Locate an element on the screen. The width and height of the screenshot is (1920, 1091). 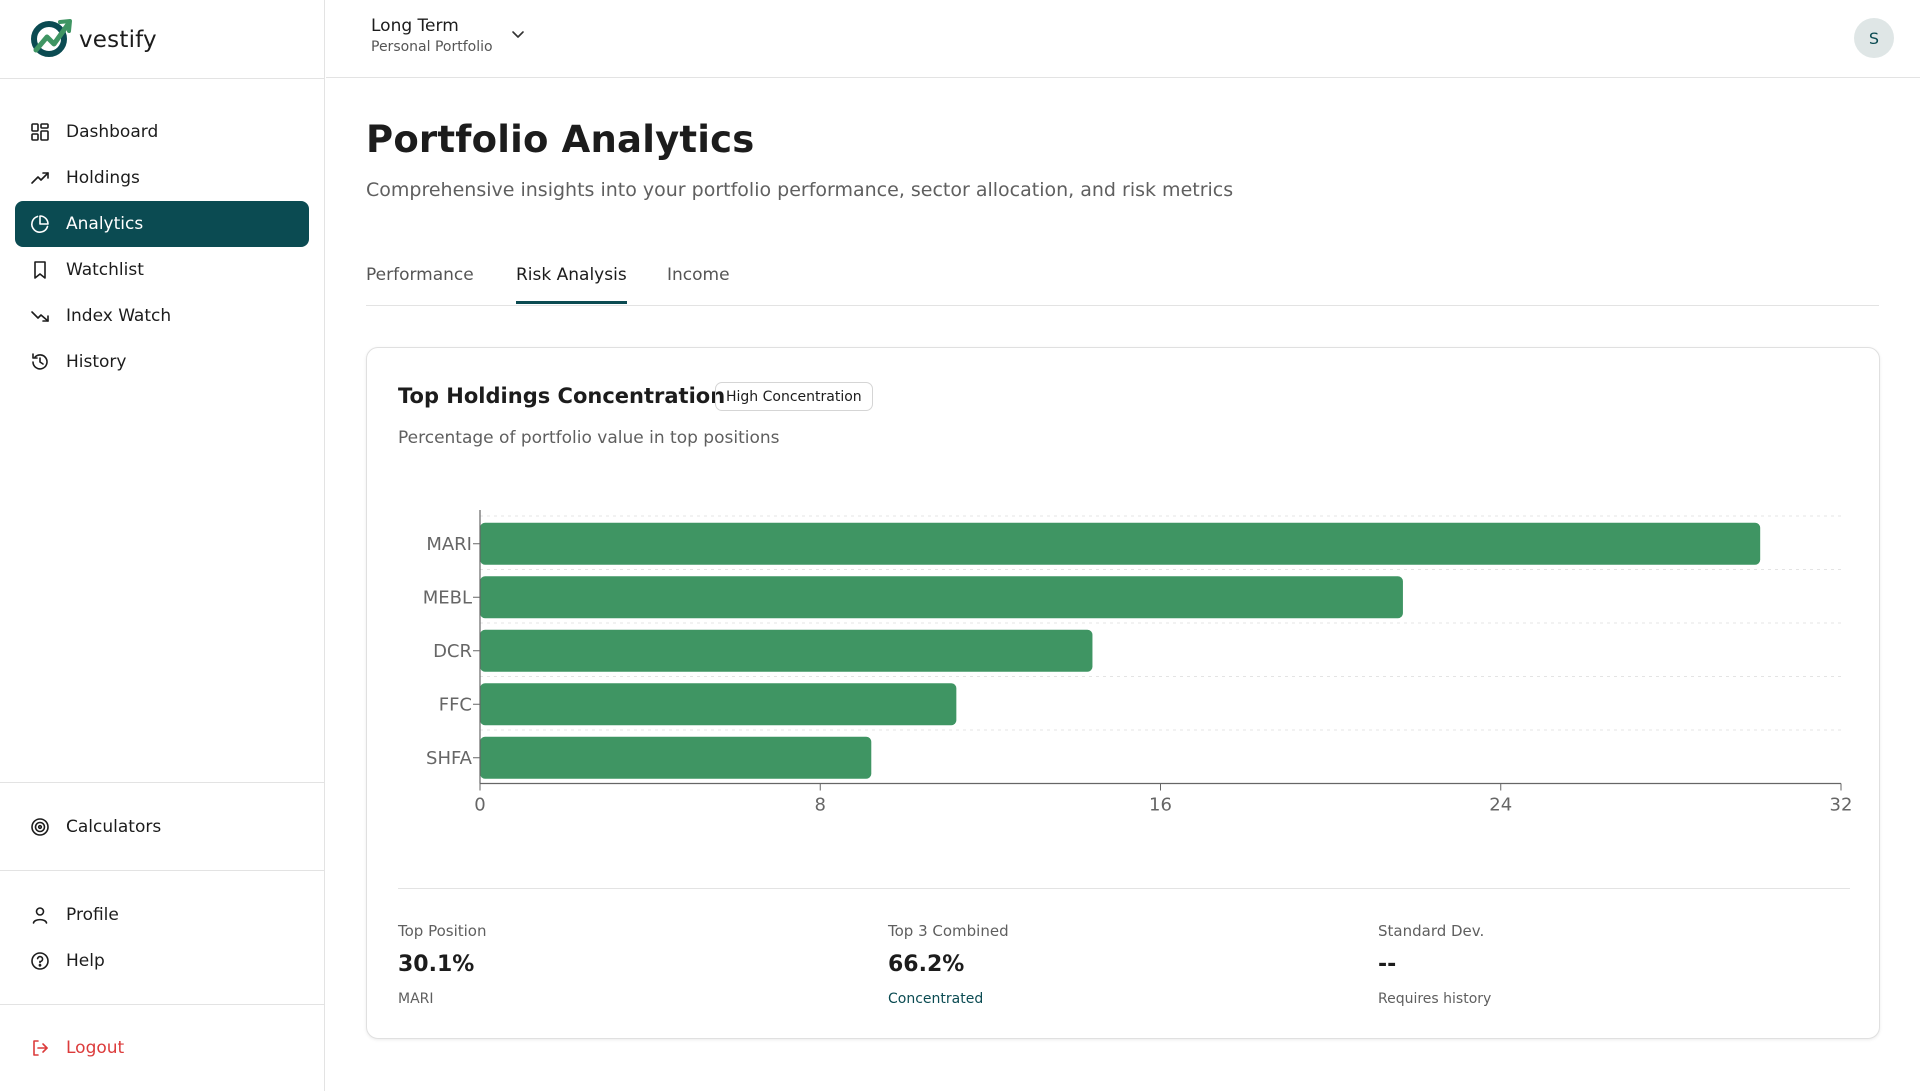
sidebar-item-label: Calculators is located at coordinates (114, 827).